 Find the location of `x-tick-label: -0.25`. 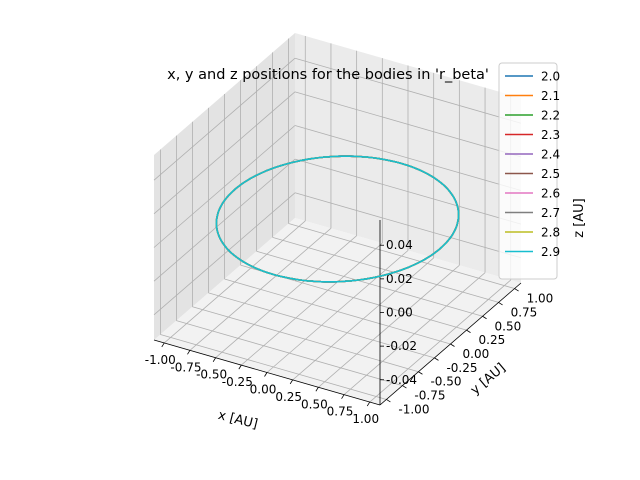

x-tick-label: -0.25 is located at coordinates (237, 382).